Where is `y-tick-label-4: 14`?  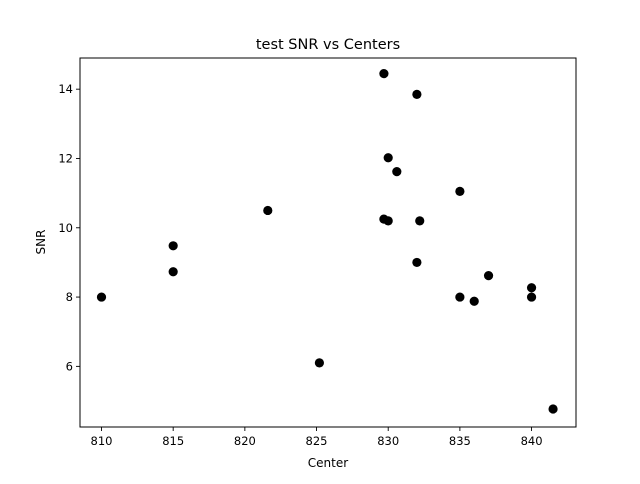
y-tick-label-4: 14 is located at coordinates (65, 89).